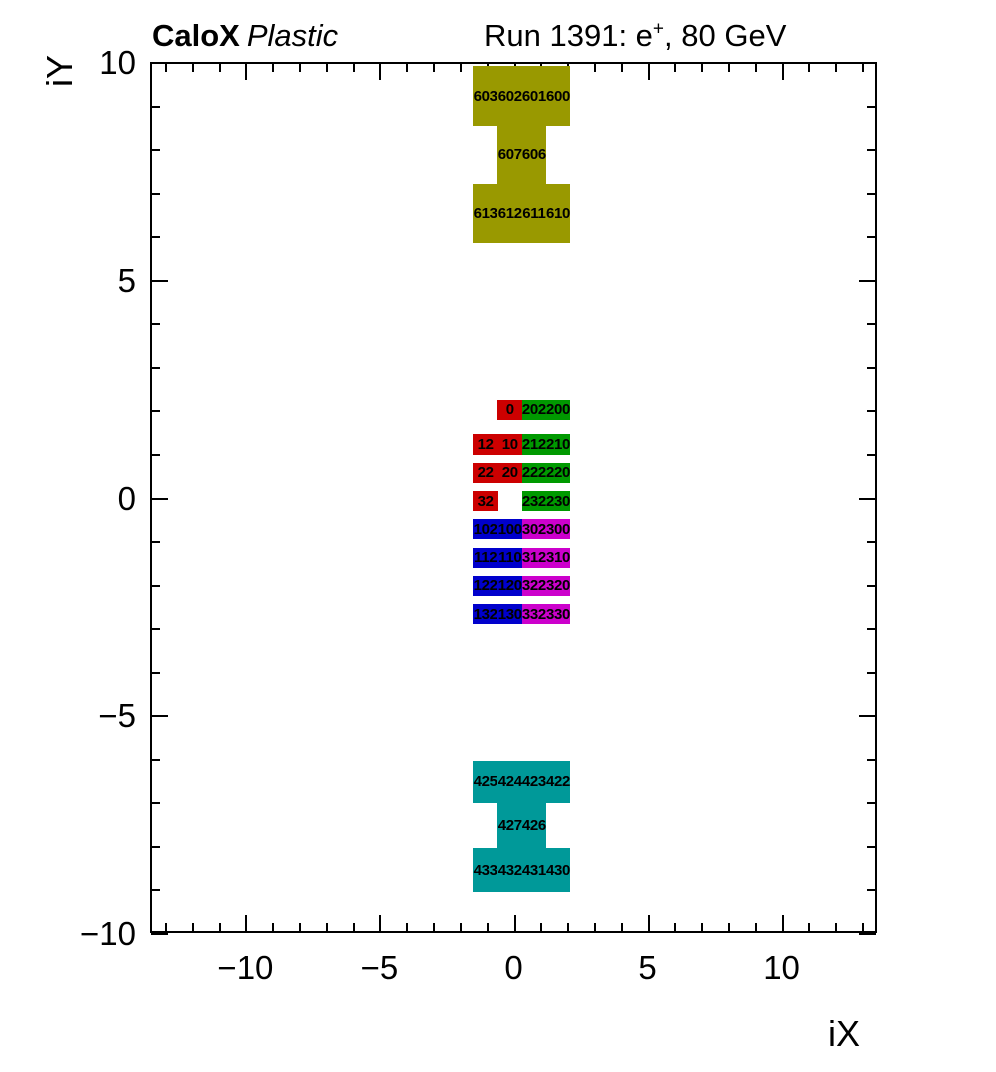 The image size is (996, 1072). Describe the element at coordinates (485, 781) in the screenshot. I see `calorimeter-cell: 425` at that location.